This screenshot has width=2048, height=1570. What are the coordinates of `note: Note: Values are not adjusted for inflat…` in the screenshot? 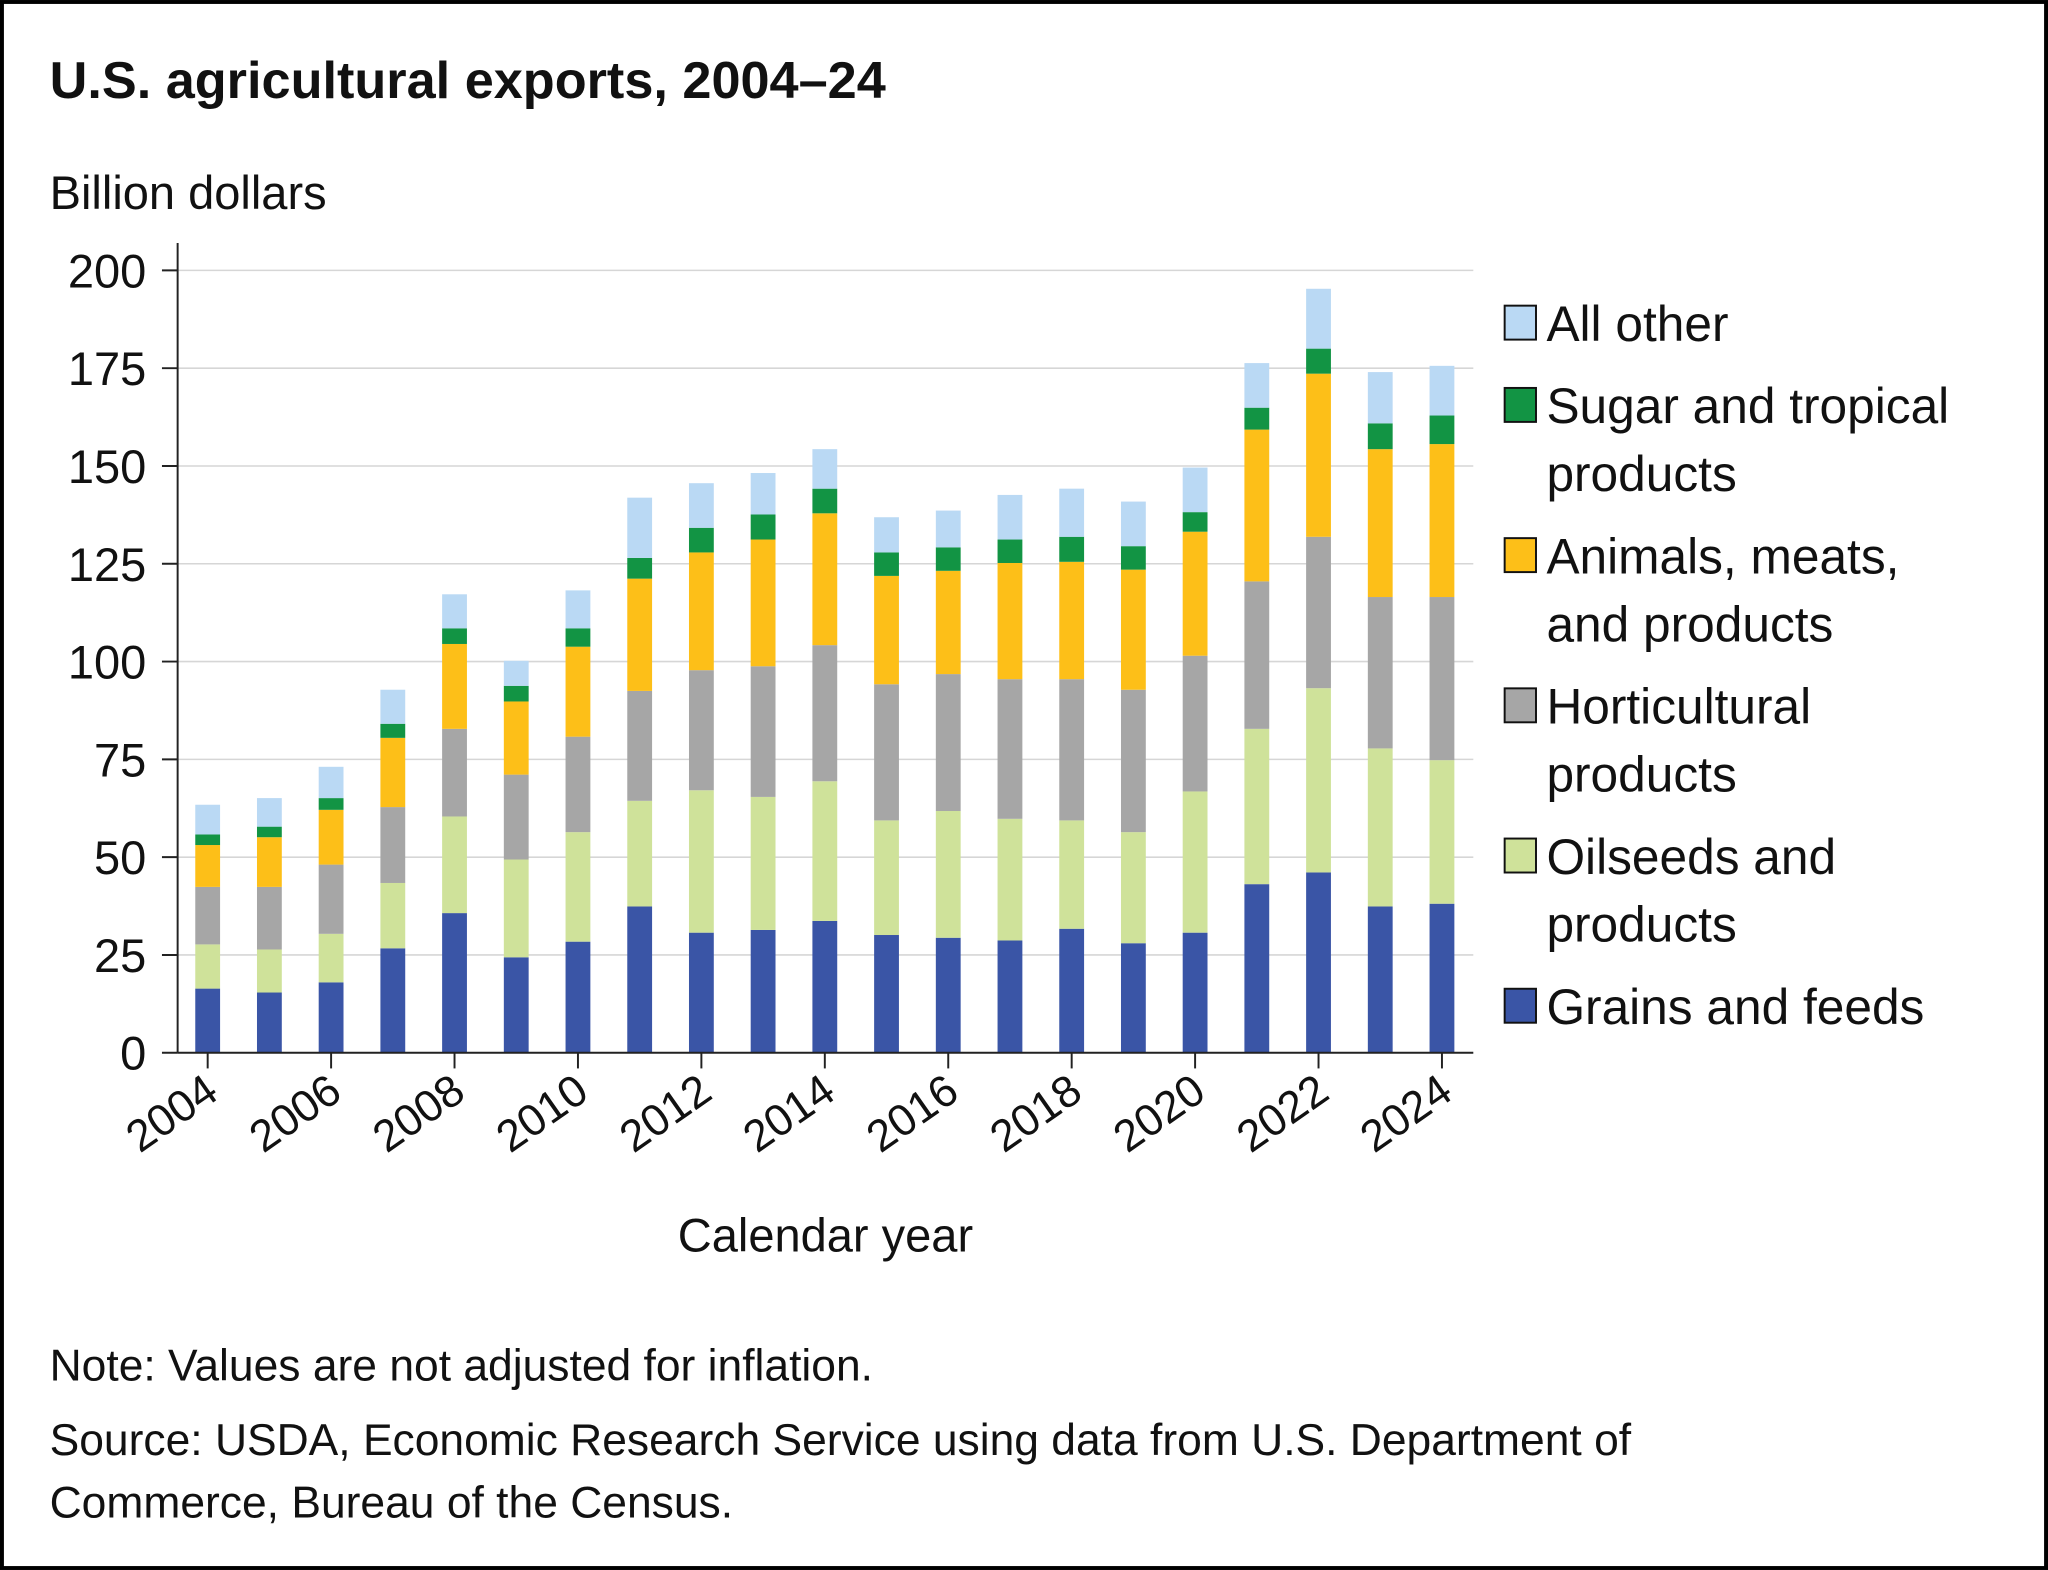 It's located at (461, 1366).